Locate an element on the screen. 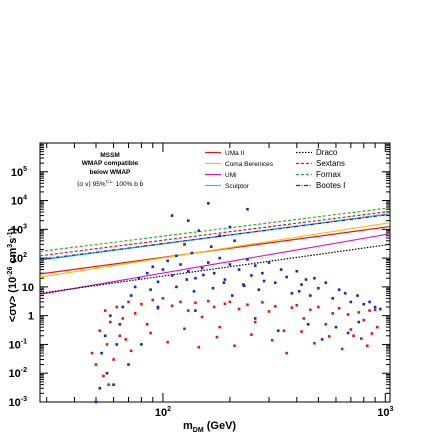 This screenshot has height=436, width=436. legend-entry: Sextans is located at coordinates (330, 163).